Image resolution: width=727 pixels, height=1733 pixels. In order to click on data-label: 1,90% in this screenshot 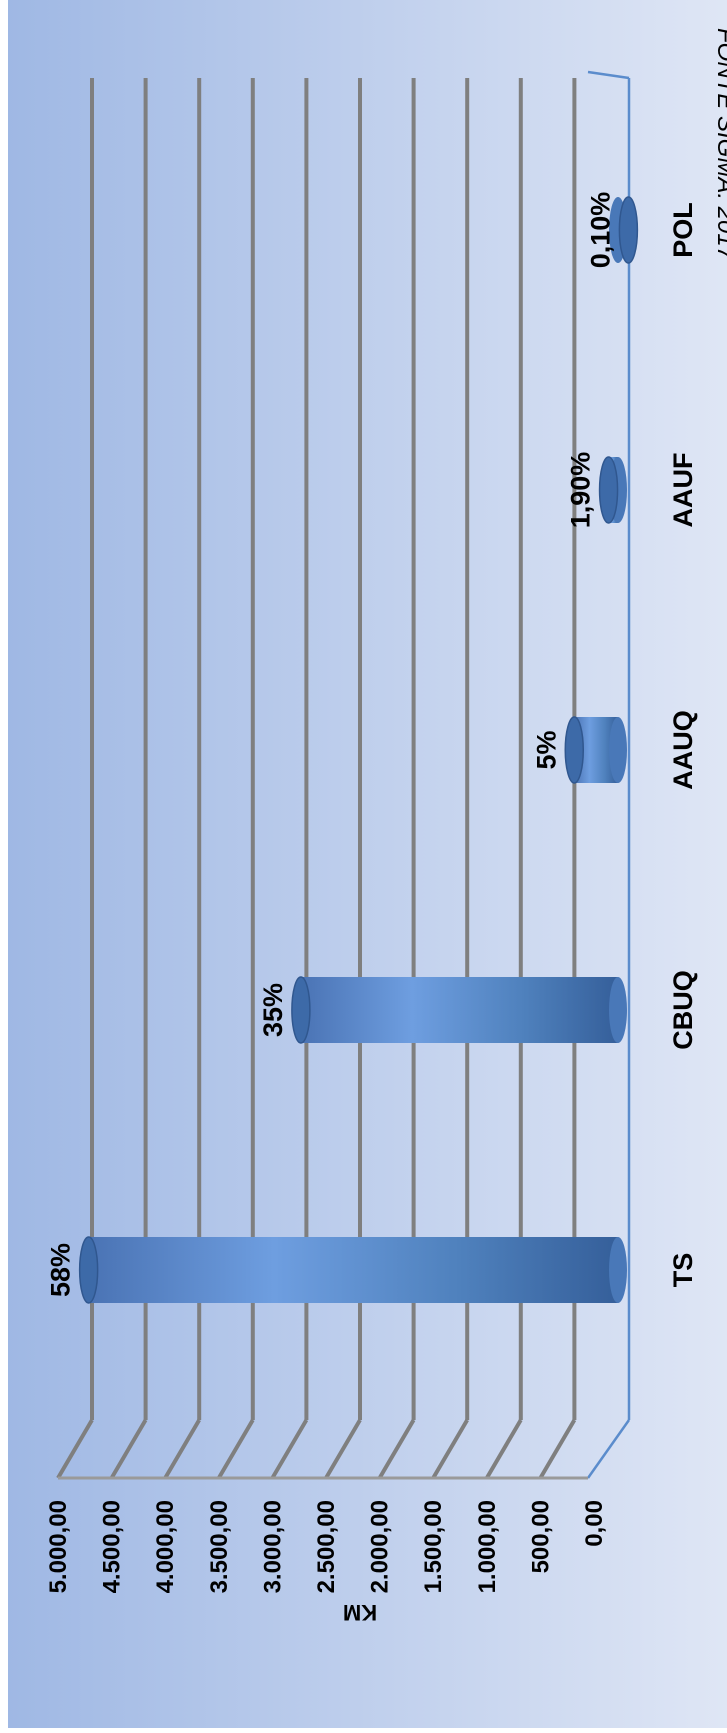, I will do `click(581, 490)`.